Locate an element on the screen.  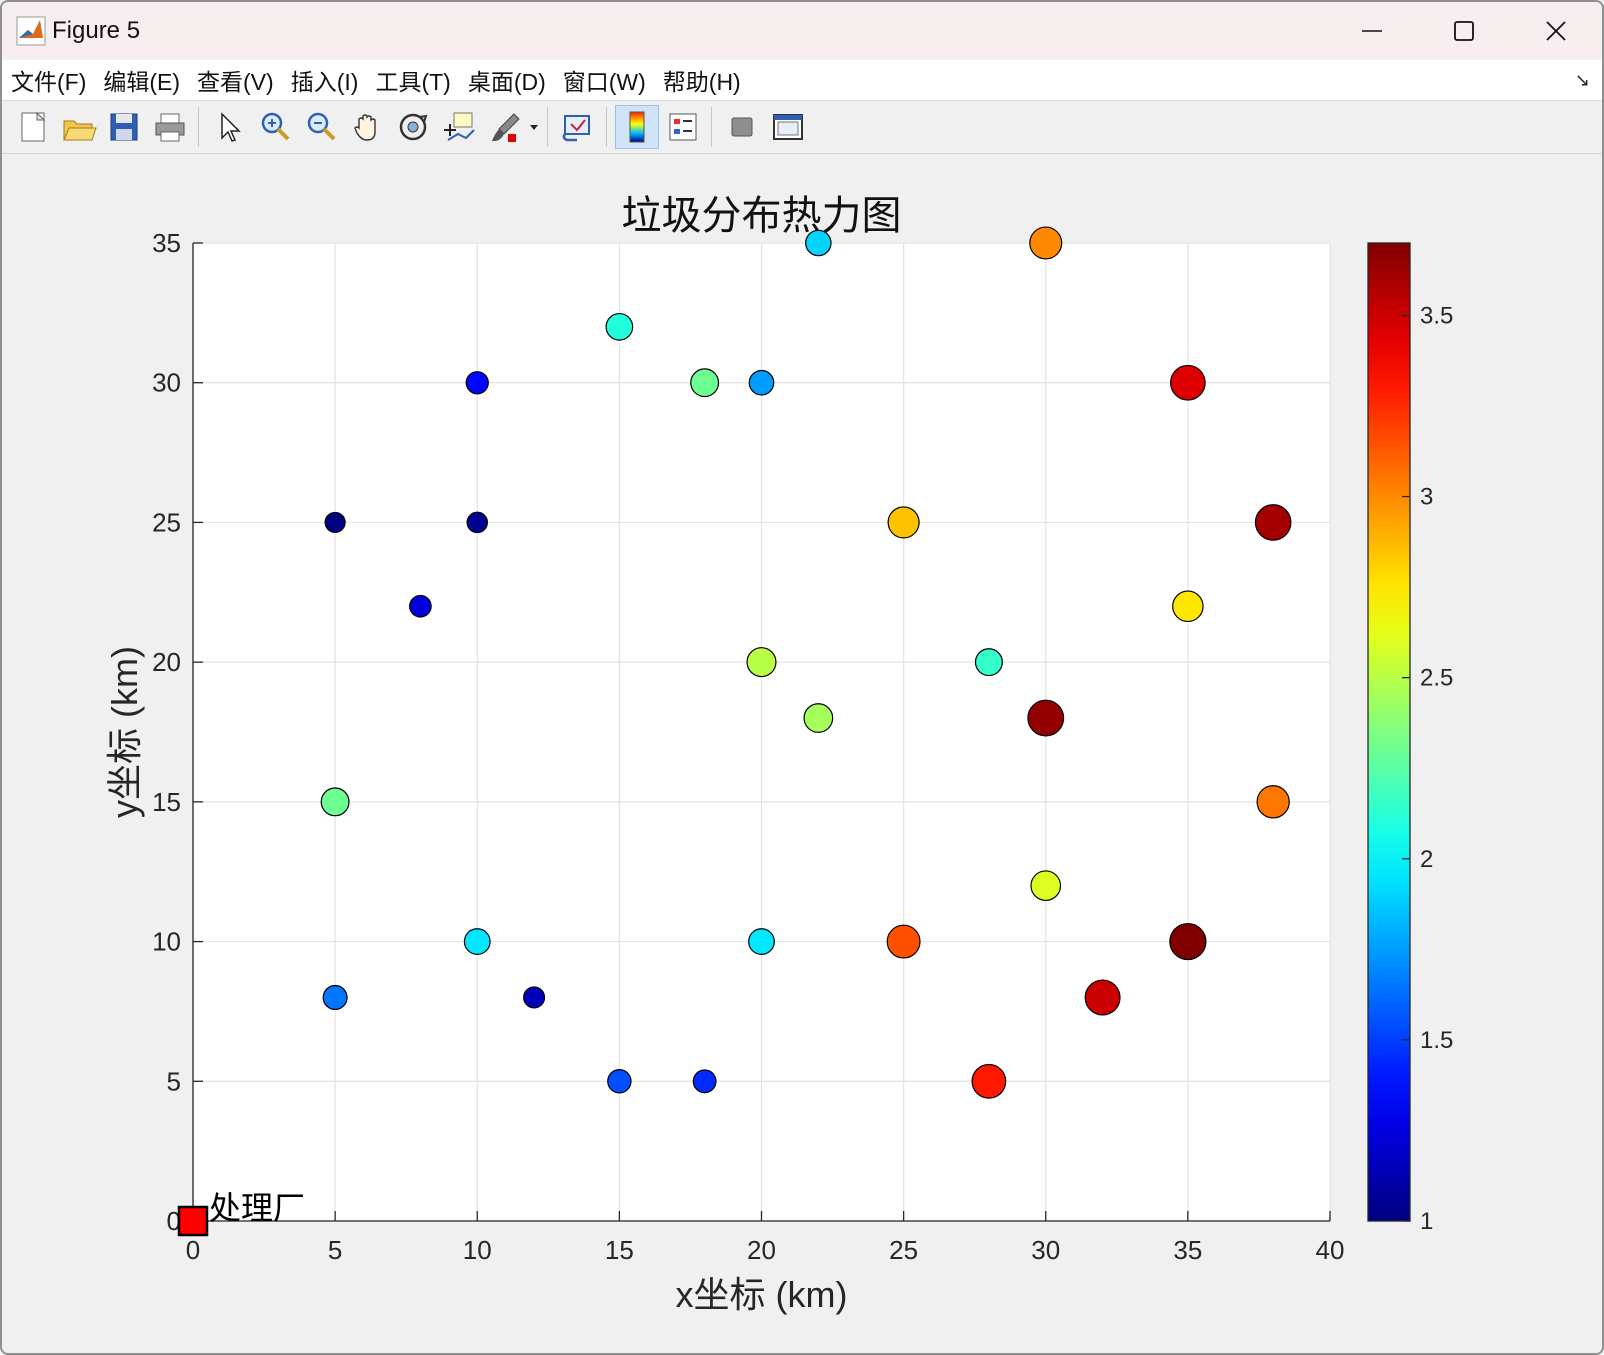
menu-window: 窗口(W) is located at coordinates (604, 82).